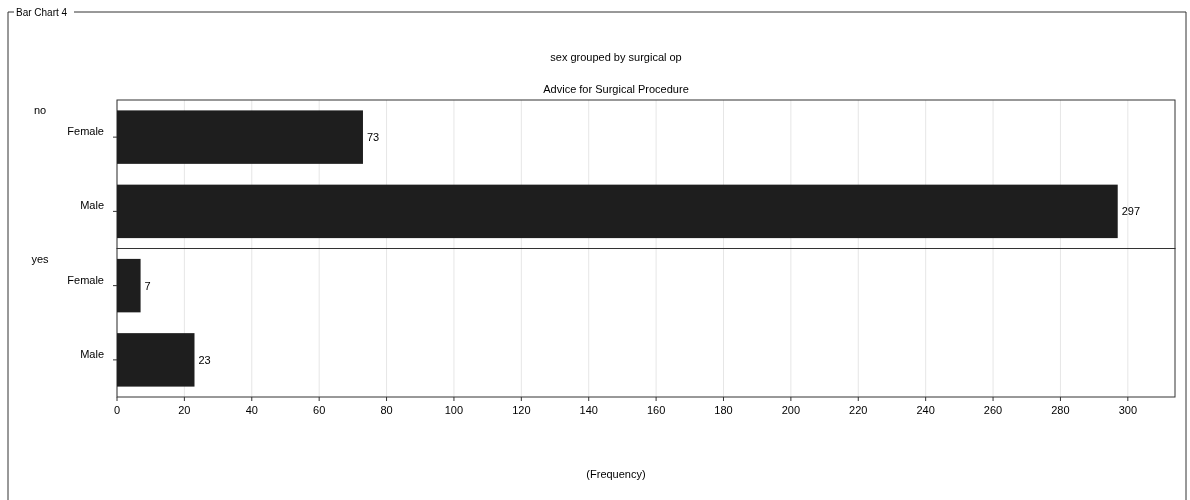 This screenshot has height=500, width=1190. Describe the element at coordinates (616, 57) in the screenshot. I see `chart-title: sex grouped by surgical op` at that location.